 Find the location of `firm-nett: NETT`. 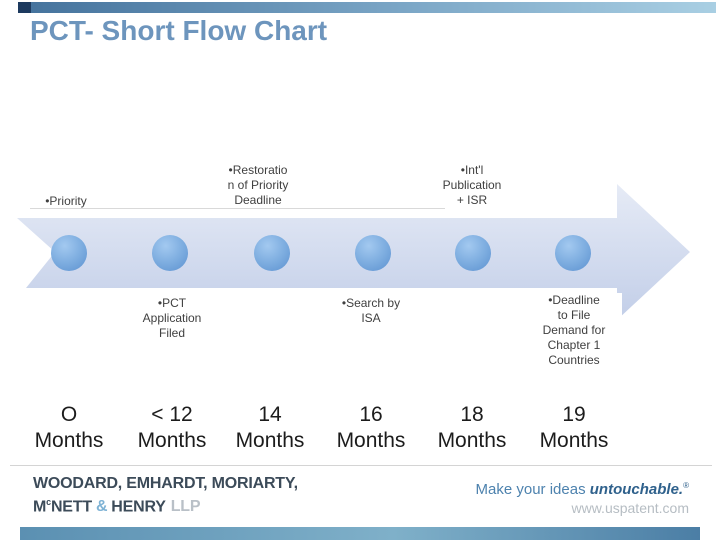

firm-nett: NETT is located at coordinates (71, 507).